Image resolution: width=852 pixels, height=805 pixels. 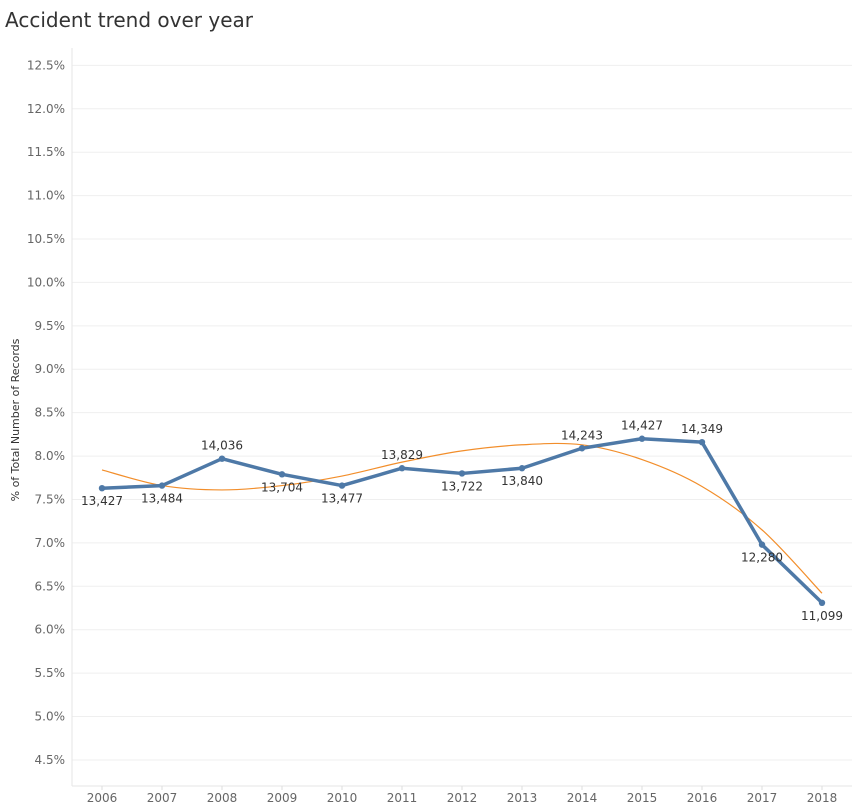 What do you see at coordinates (50, 543) in the screenshot?
I see `y-tick-label: 7.0%` at bounding box center [50, 543].